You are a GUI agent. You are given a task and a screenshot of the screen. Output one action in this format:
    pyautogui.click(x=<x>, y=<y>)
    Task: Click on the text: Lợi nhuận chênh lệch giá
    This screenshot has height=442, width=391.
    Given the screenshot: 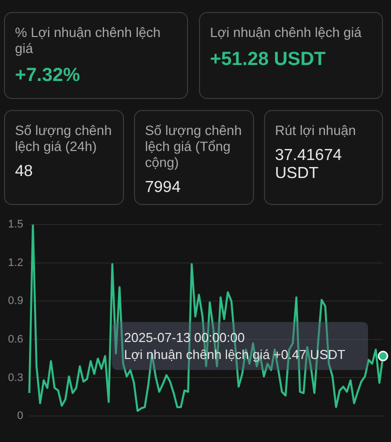 What is the action you would take?
    pyautogui.click(x=286, y=33)
    